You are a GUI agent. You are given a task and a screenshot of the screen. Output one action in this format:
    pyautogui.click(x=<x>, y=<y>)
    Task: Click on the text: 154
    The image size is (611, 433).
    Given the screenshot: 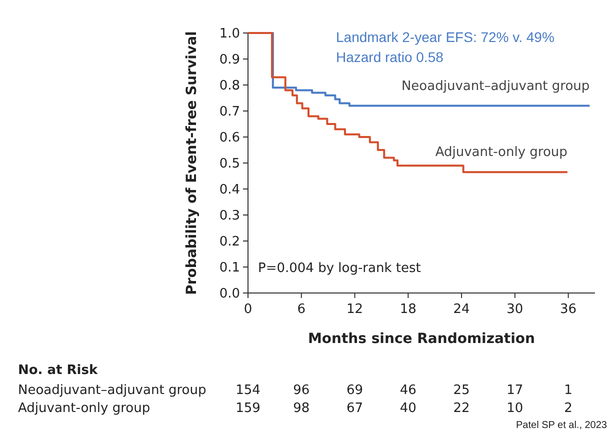 What is the action you would take?
    pyautogui.click(x=248, y=390)
    